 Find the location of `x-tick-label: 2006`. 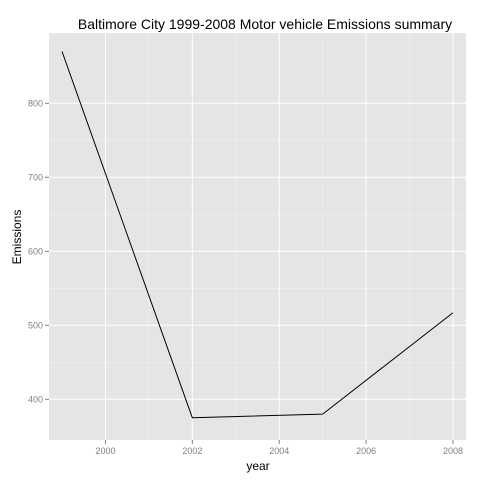

x-tick-label: 2006 is located at coordinates (366, 451).